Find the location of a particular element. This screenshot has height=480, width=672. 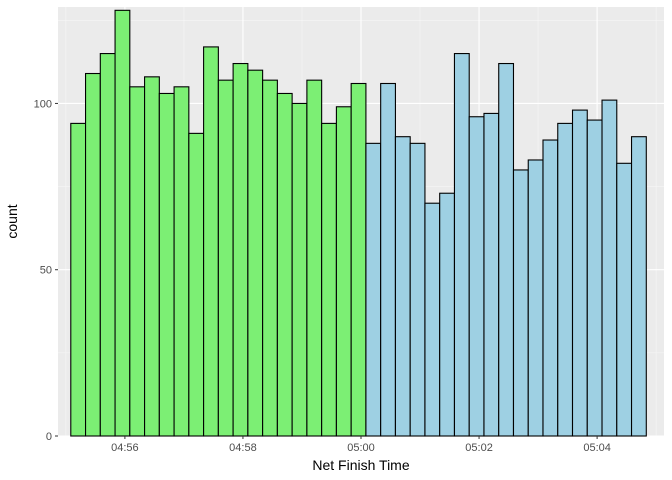

x-axis: 04:56 04:58 05:00 05:02 05:04 is located at coordinates (361, 445).